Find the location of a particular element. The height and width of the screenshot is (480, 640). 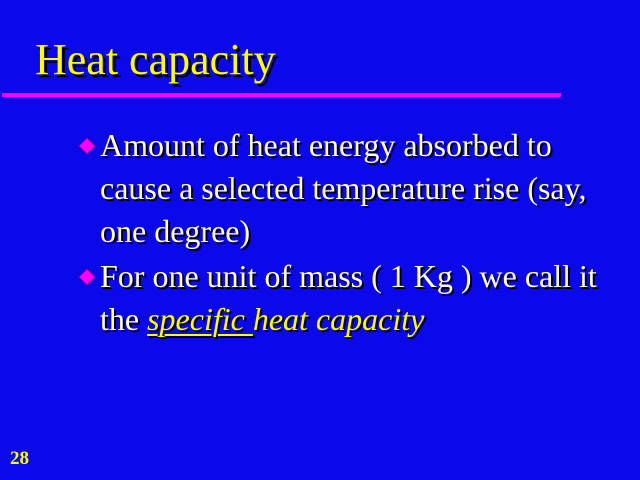

page-number: 28 is located at coordinates (19, 458).